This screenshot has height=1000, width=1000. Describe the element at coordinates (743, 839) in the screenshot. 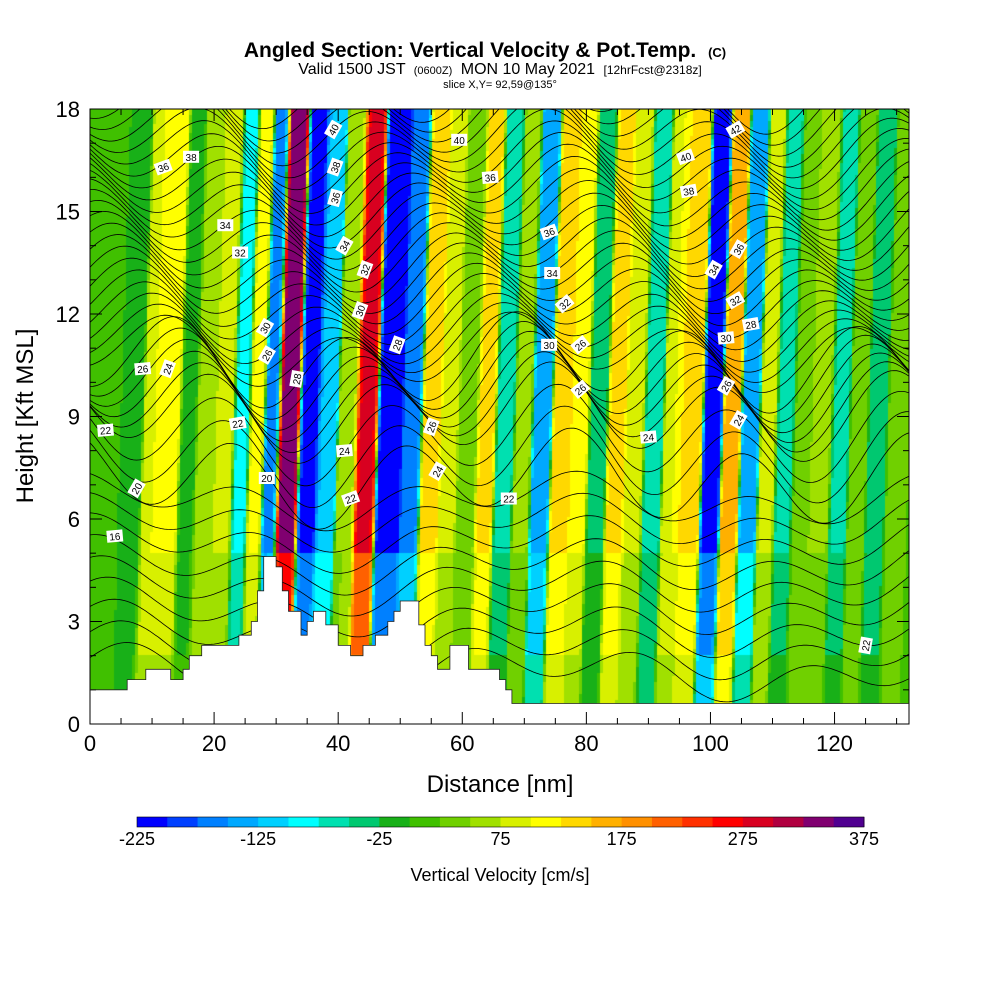

I see `colorbar-tick-label: 275` at that location.